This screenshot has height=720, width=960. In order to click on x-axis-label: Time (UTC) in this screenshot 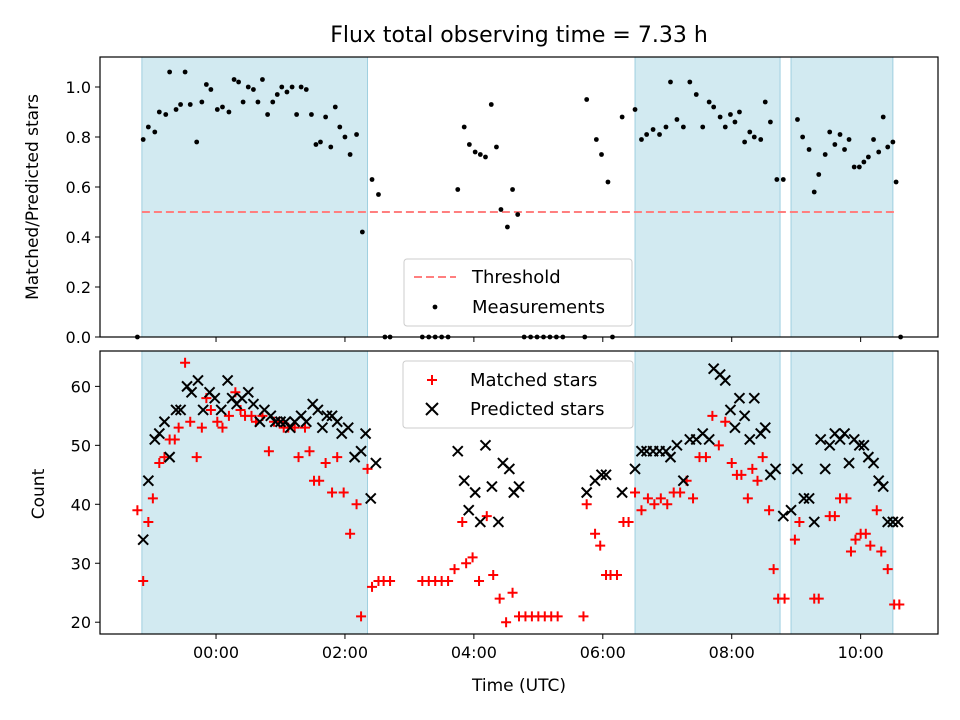, I will do `click(518, 686)`.